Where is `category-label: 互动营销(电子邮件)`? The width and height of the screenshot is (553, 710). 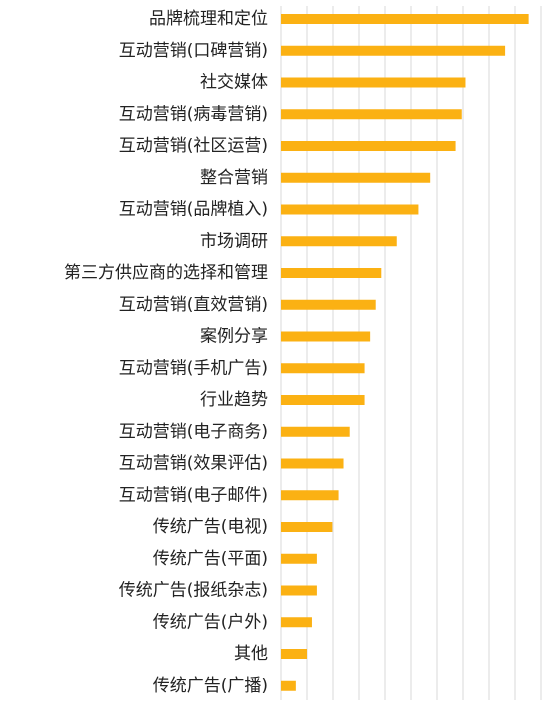 category-label: 互动营销(电子邮件) is located at coordinates (193, 495).